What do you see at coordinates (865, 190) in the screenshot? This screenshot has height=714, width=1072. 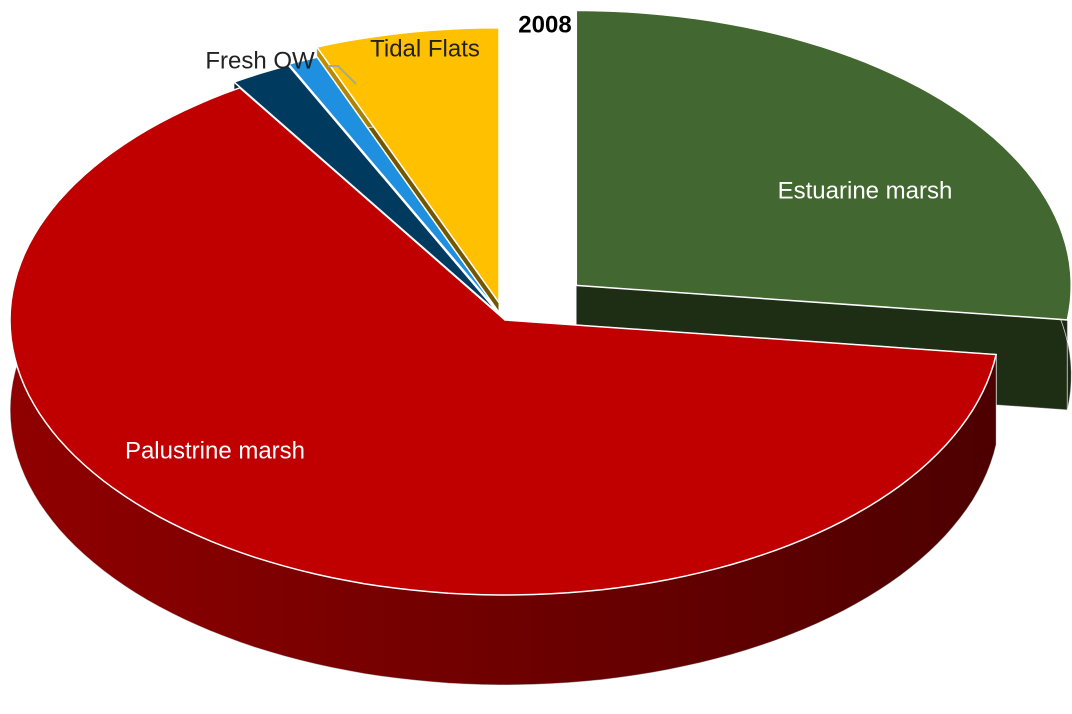 I see `slice-label: Estuarine marsh` at bounding box center [865, 190].